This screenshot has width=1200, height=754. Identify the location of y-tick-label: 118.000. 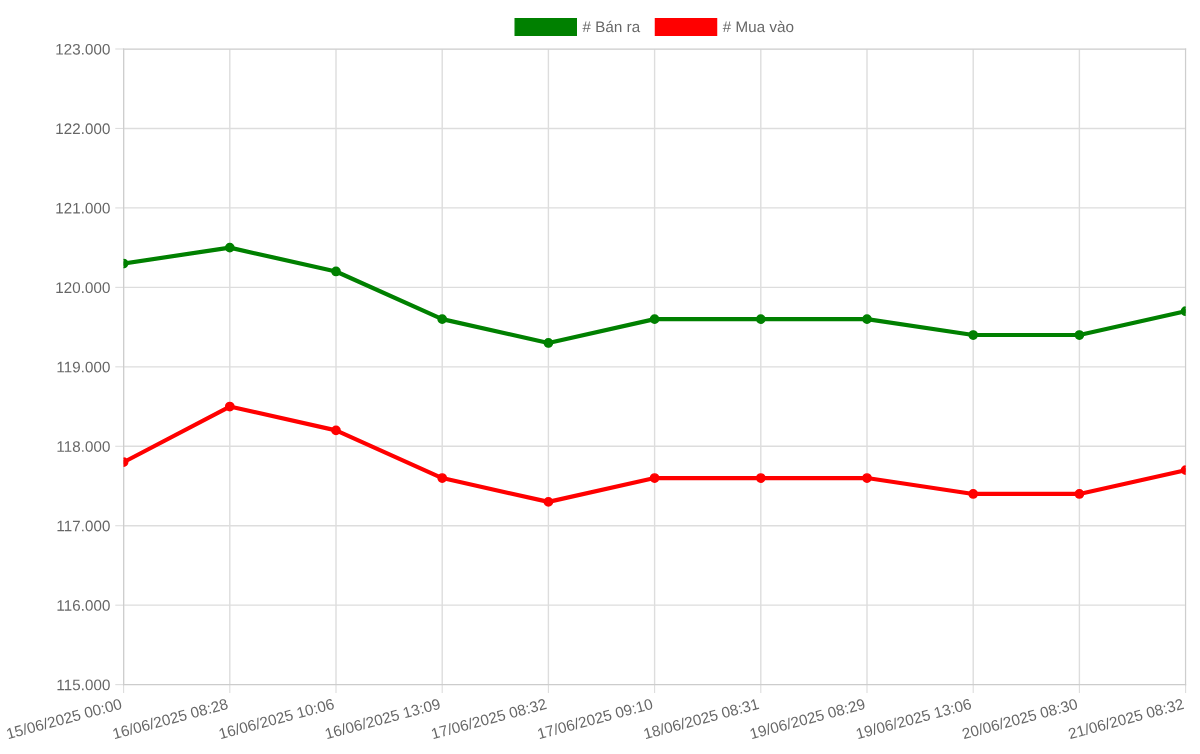
(83, 446).